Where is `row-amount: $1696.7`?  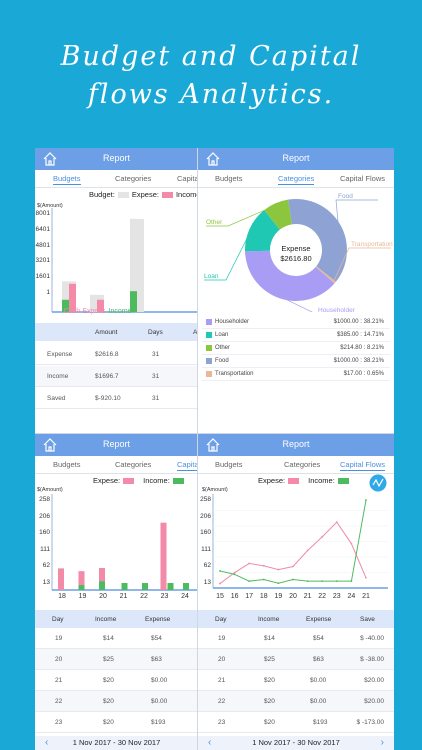 row-amount: $1696.7 is located at coordinates (107, 376).